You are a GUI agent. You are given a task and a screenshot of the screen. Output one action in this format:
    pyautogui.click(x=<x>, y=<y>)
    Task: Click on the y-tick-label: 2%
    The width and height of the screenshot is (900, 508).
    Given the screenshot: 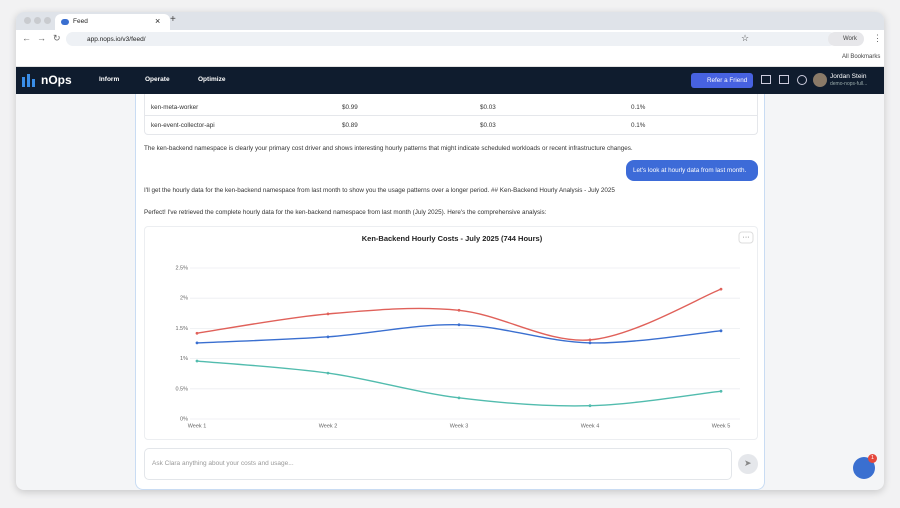 What is the action you would take?
    pyautogui.click(x=184, y=299)
    